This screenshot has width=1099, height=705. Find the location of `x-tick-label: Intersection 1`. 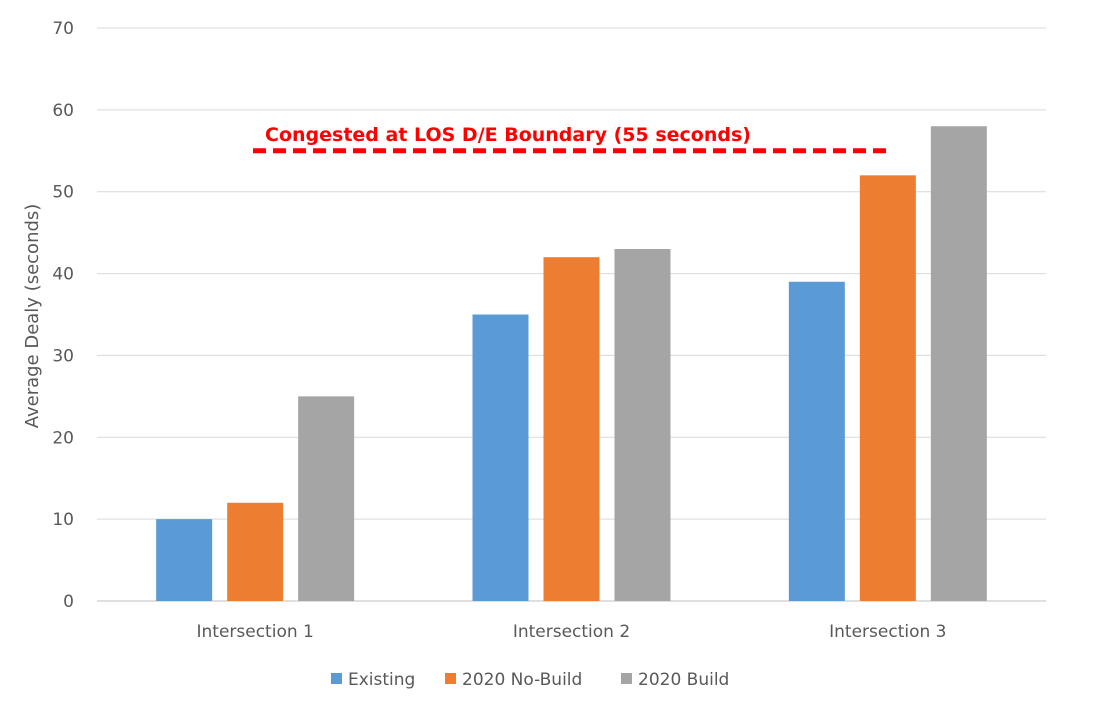

x-tick-label: Intersection 1 is located at coordinates (254, 632).